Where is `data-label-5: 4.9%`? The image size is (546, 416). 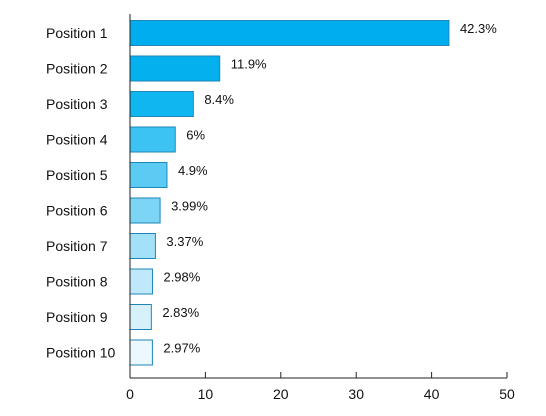 data-label-5: 4.9% is located at coordinates (193, 170).